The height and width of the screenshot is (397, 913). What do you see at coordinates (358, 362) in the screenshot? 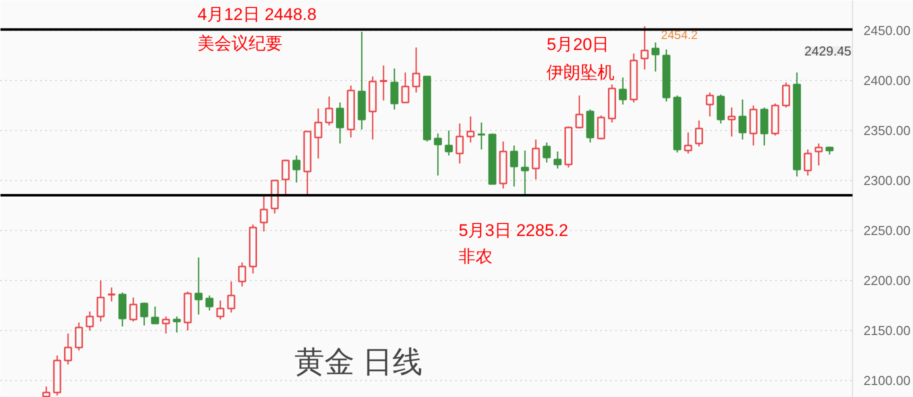
I see `text: 黄金 日线` at bounding box center [358, 362].